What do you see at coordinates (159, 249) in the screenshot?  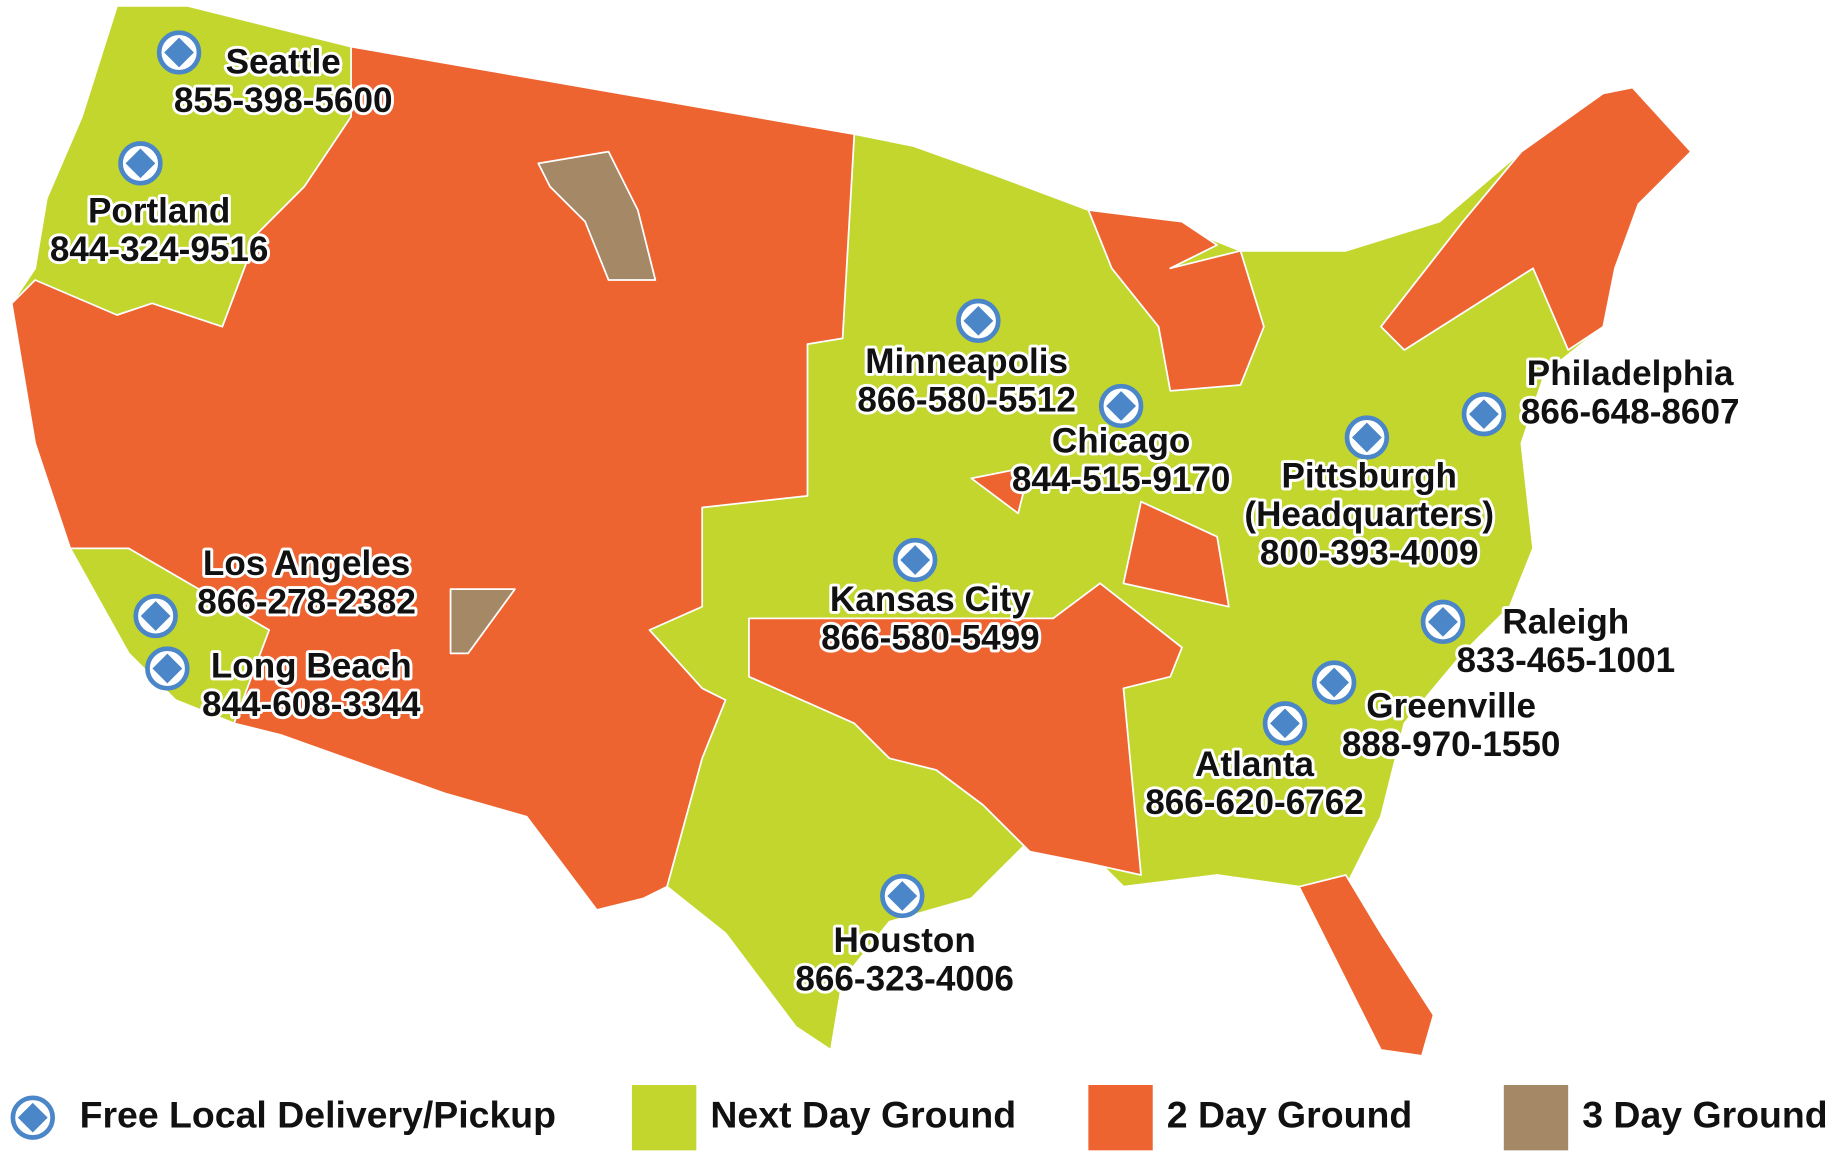 I see `location-phone: 844-324-9516` at bounding box center [159, 249].